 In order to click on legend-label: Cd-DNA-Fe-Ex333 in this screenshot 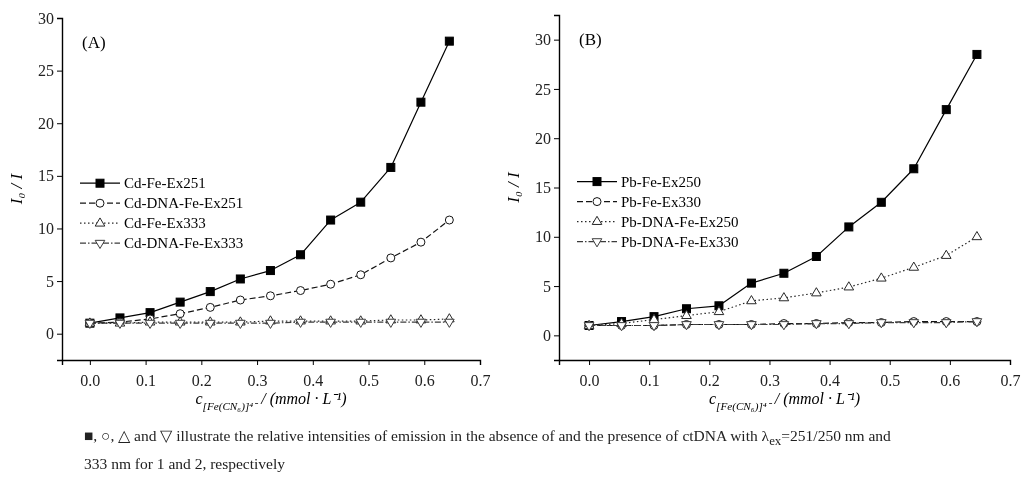, I will do `click(184, 243)`.